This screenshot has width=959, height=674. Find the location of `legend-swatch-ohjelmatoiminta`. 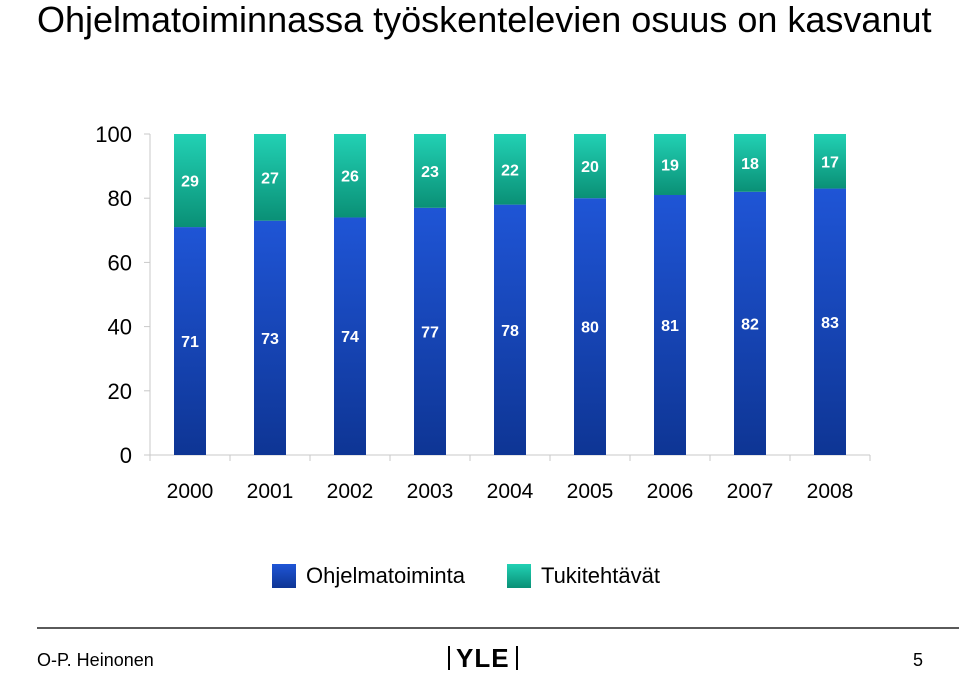

legend-swatch-ohjelmatoiminta is located at coordinates (284, 576).